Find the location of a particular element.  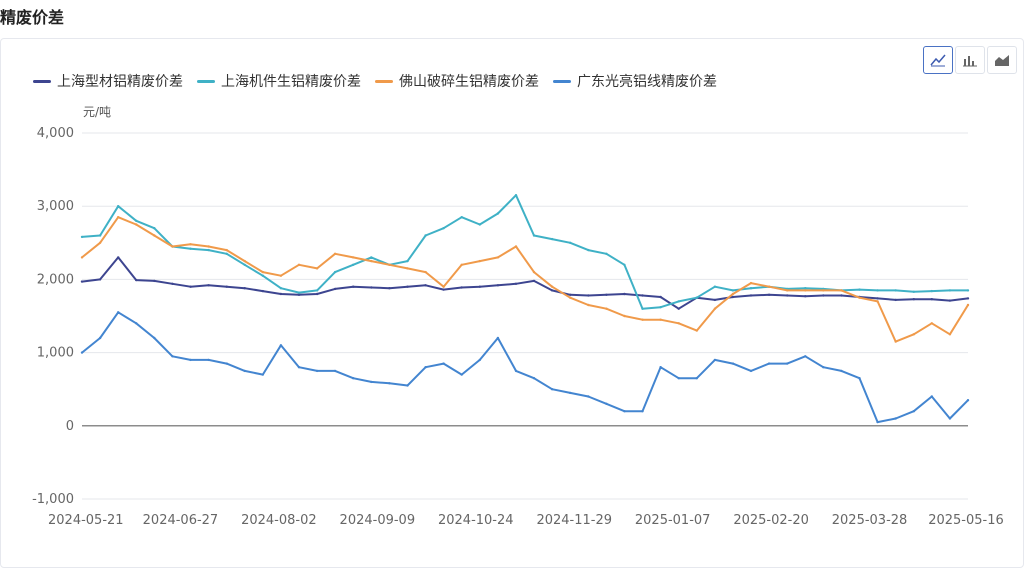

x-tick-label: 2025-02-20 is located at coordinates (771, 520).